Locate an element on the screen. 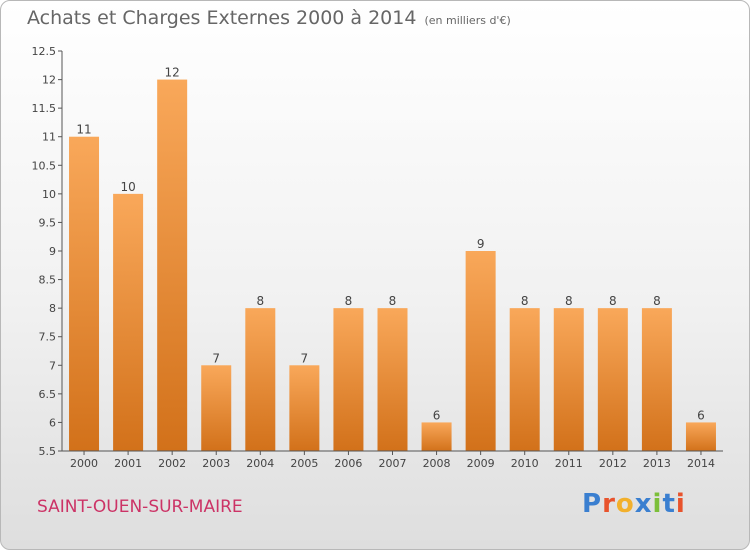 This screenshot has height=550, width=750. y-tick-label: 8 is located at coordinates (52, 308).